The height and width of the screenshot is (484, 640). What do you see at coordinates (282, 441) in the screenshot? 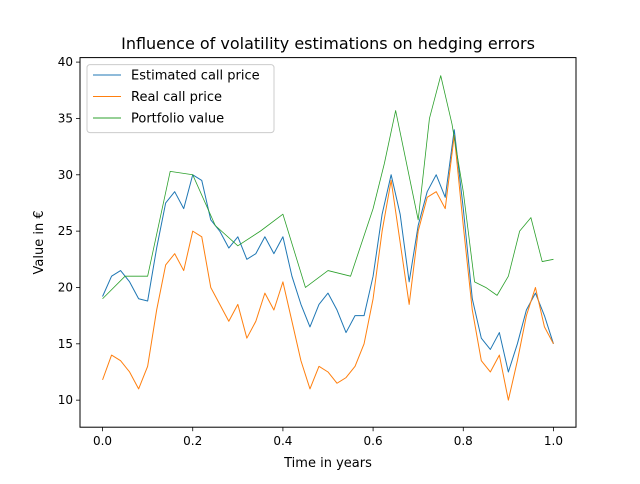
I see `x-tick-label: 0.4` at bounding box center [282, 441].